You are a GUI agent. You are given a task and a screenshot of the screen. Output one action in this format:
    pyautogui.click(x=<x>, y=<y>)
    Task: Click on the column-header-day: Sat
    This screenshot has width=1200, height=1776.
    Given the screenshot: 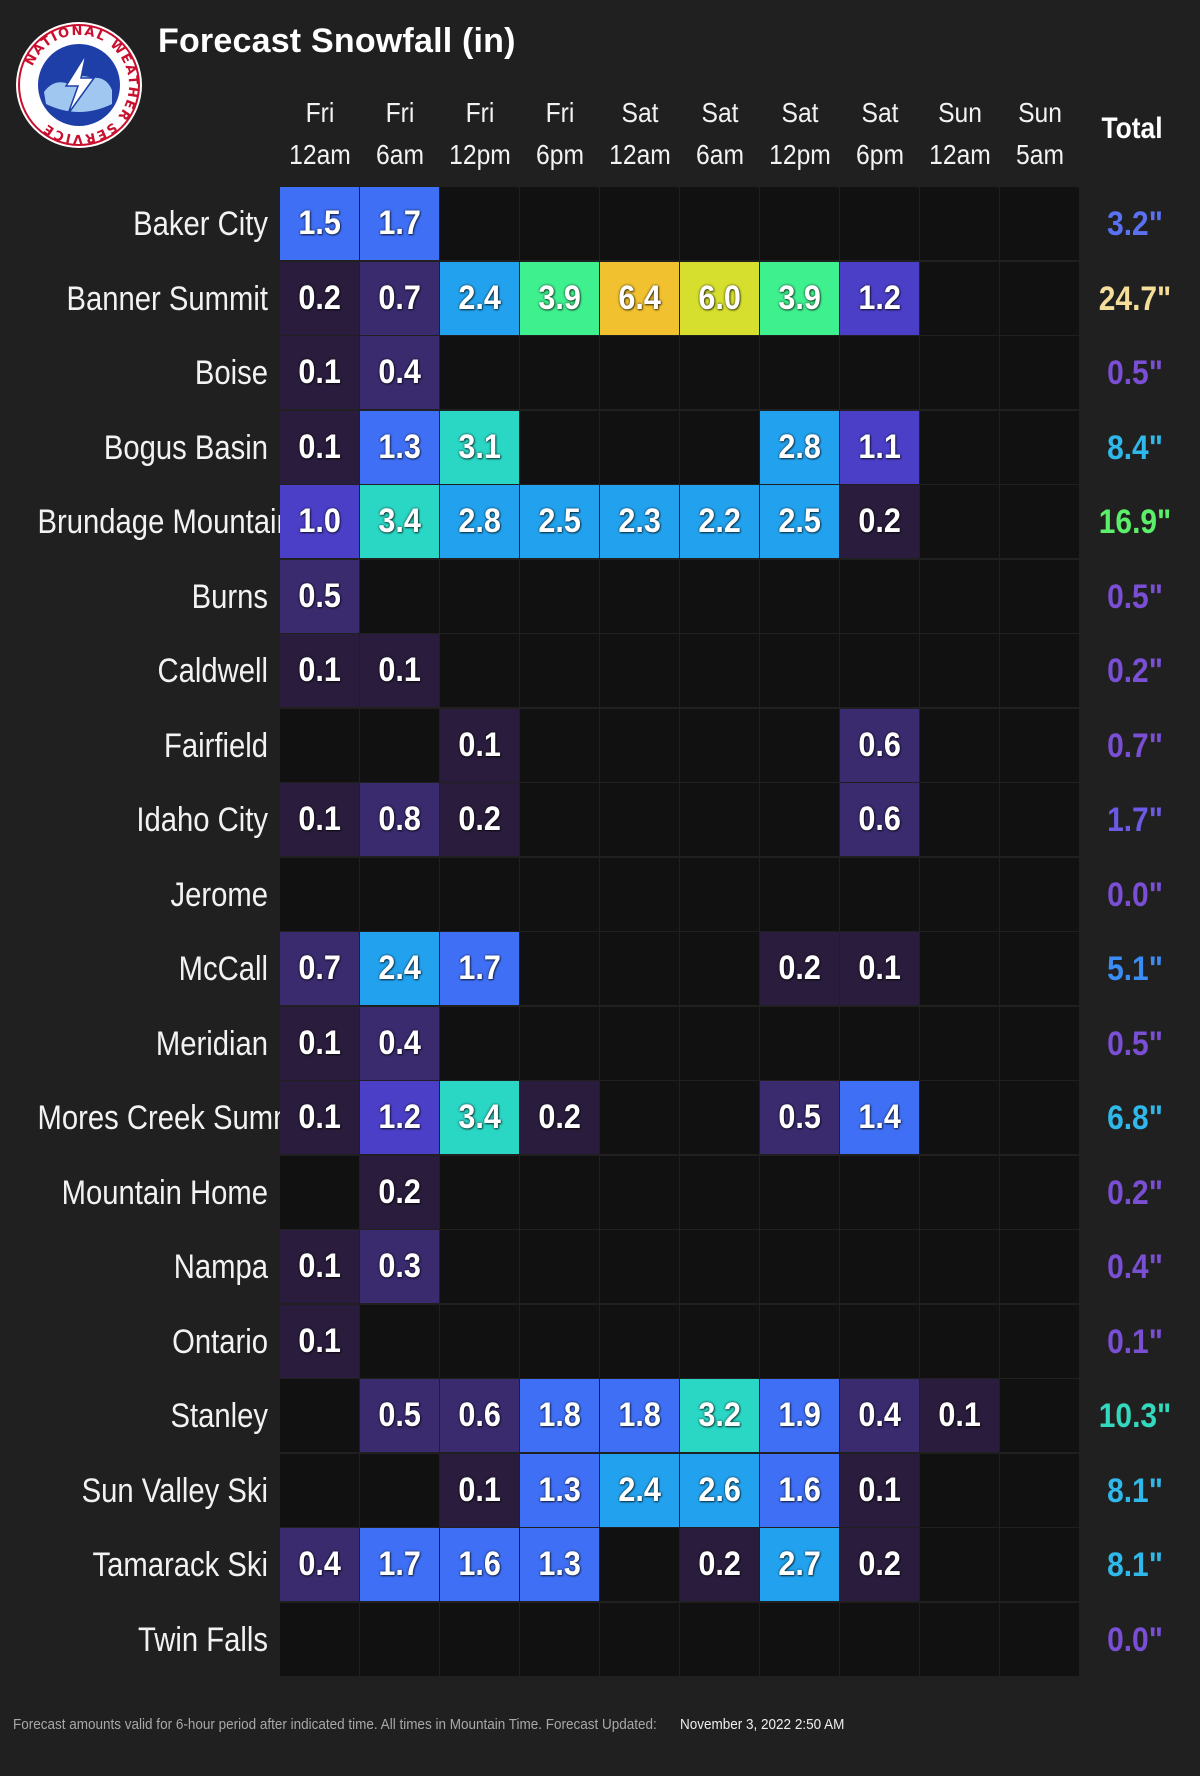 What is the action you would take?
    pyautogui.click(x=880, y=112)
    